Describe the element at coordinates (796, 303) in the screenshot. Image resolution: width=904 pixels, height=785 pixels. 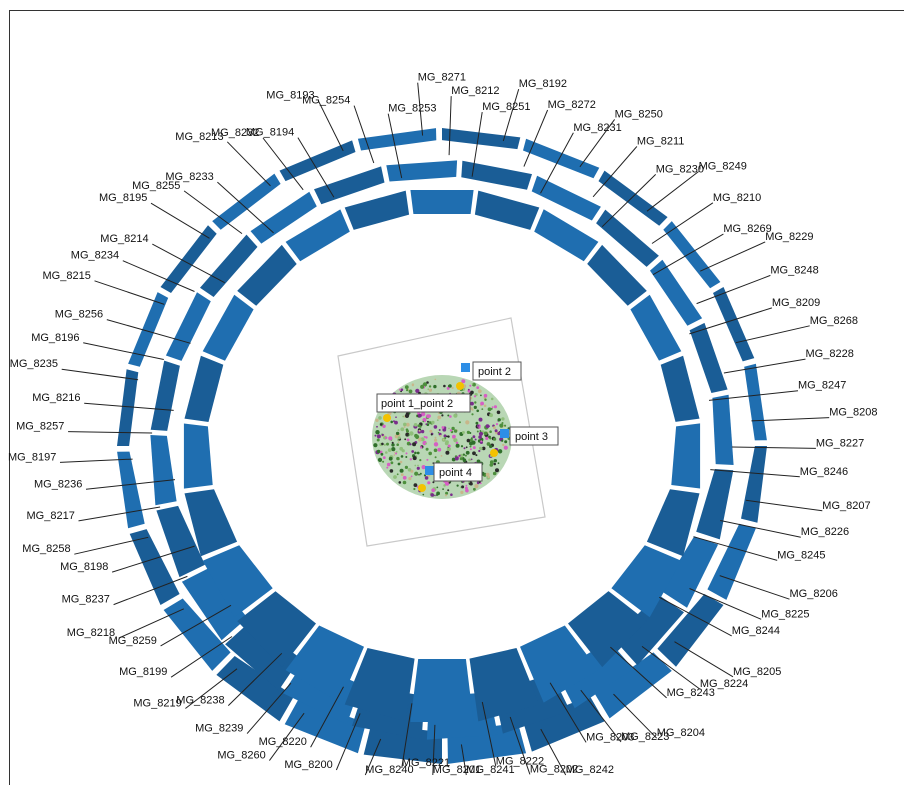
I see `camera-label: MG_8209` at that location.